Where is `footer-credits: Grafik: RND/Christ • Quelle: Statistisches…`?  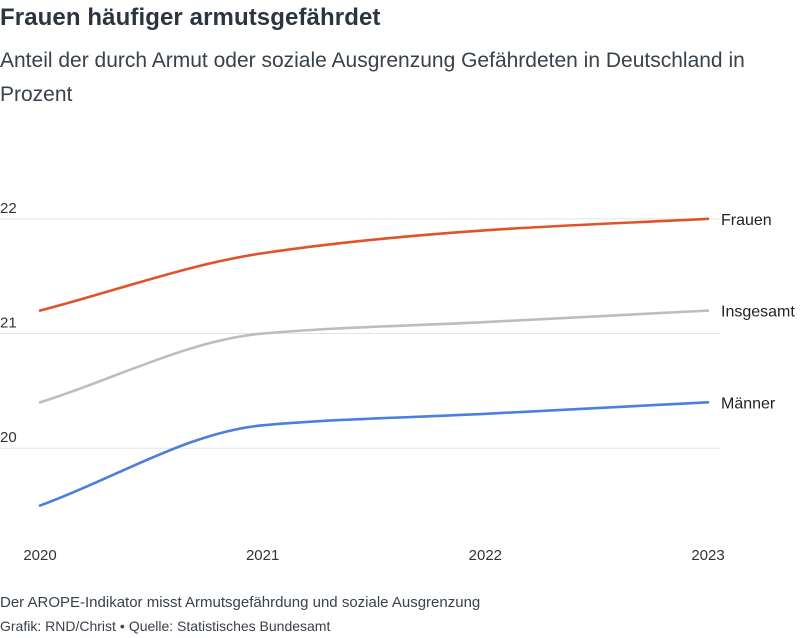
footer-credits: Grafik: RND/Christ • Quelle: Statistisches… is located at coordinates (165, 626).